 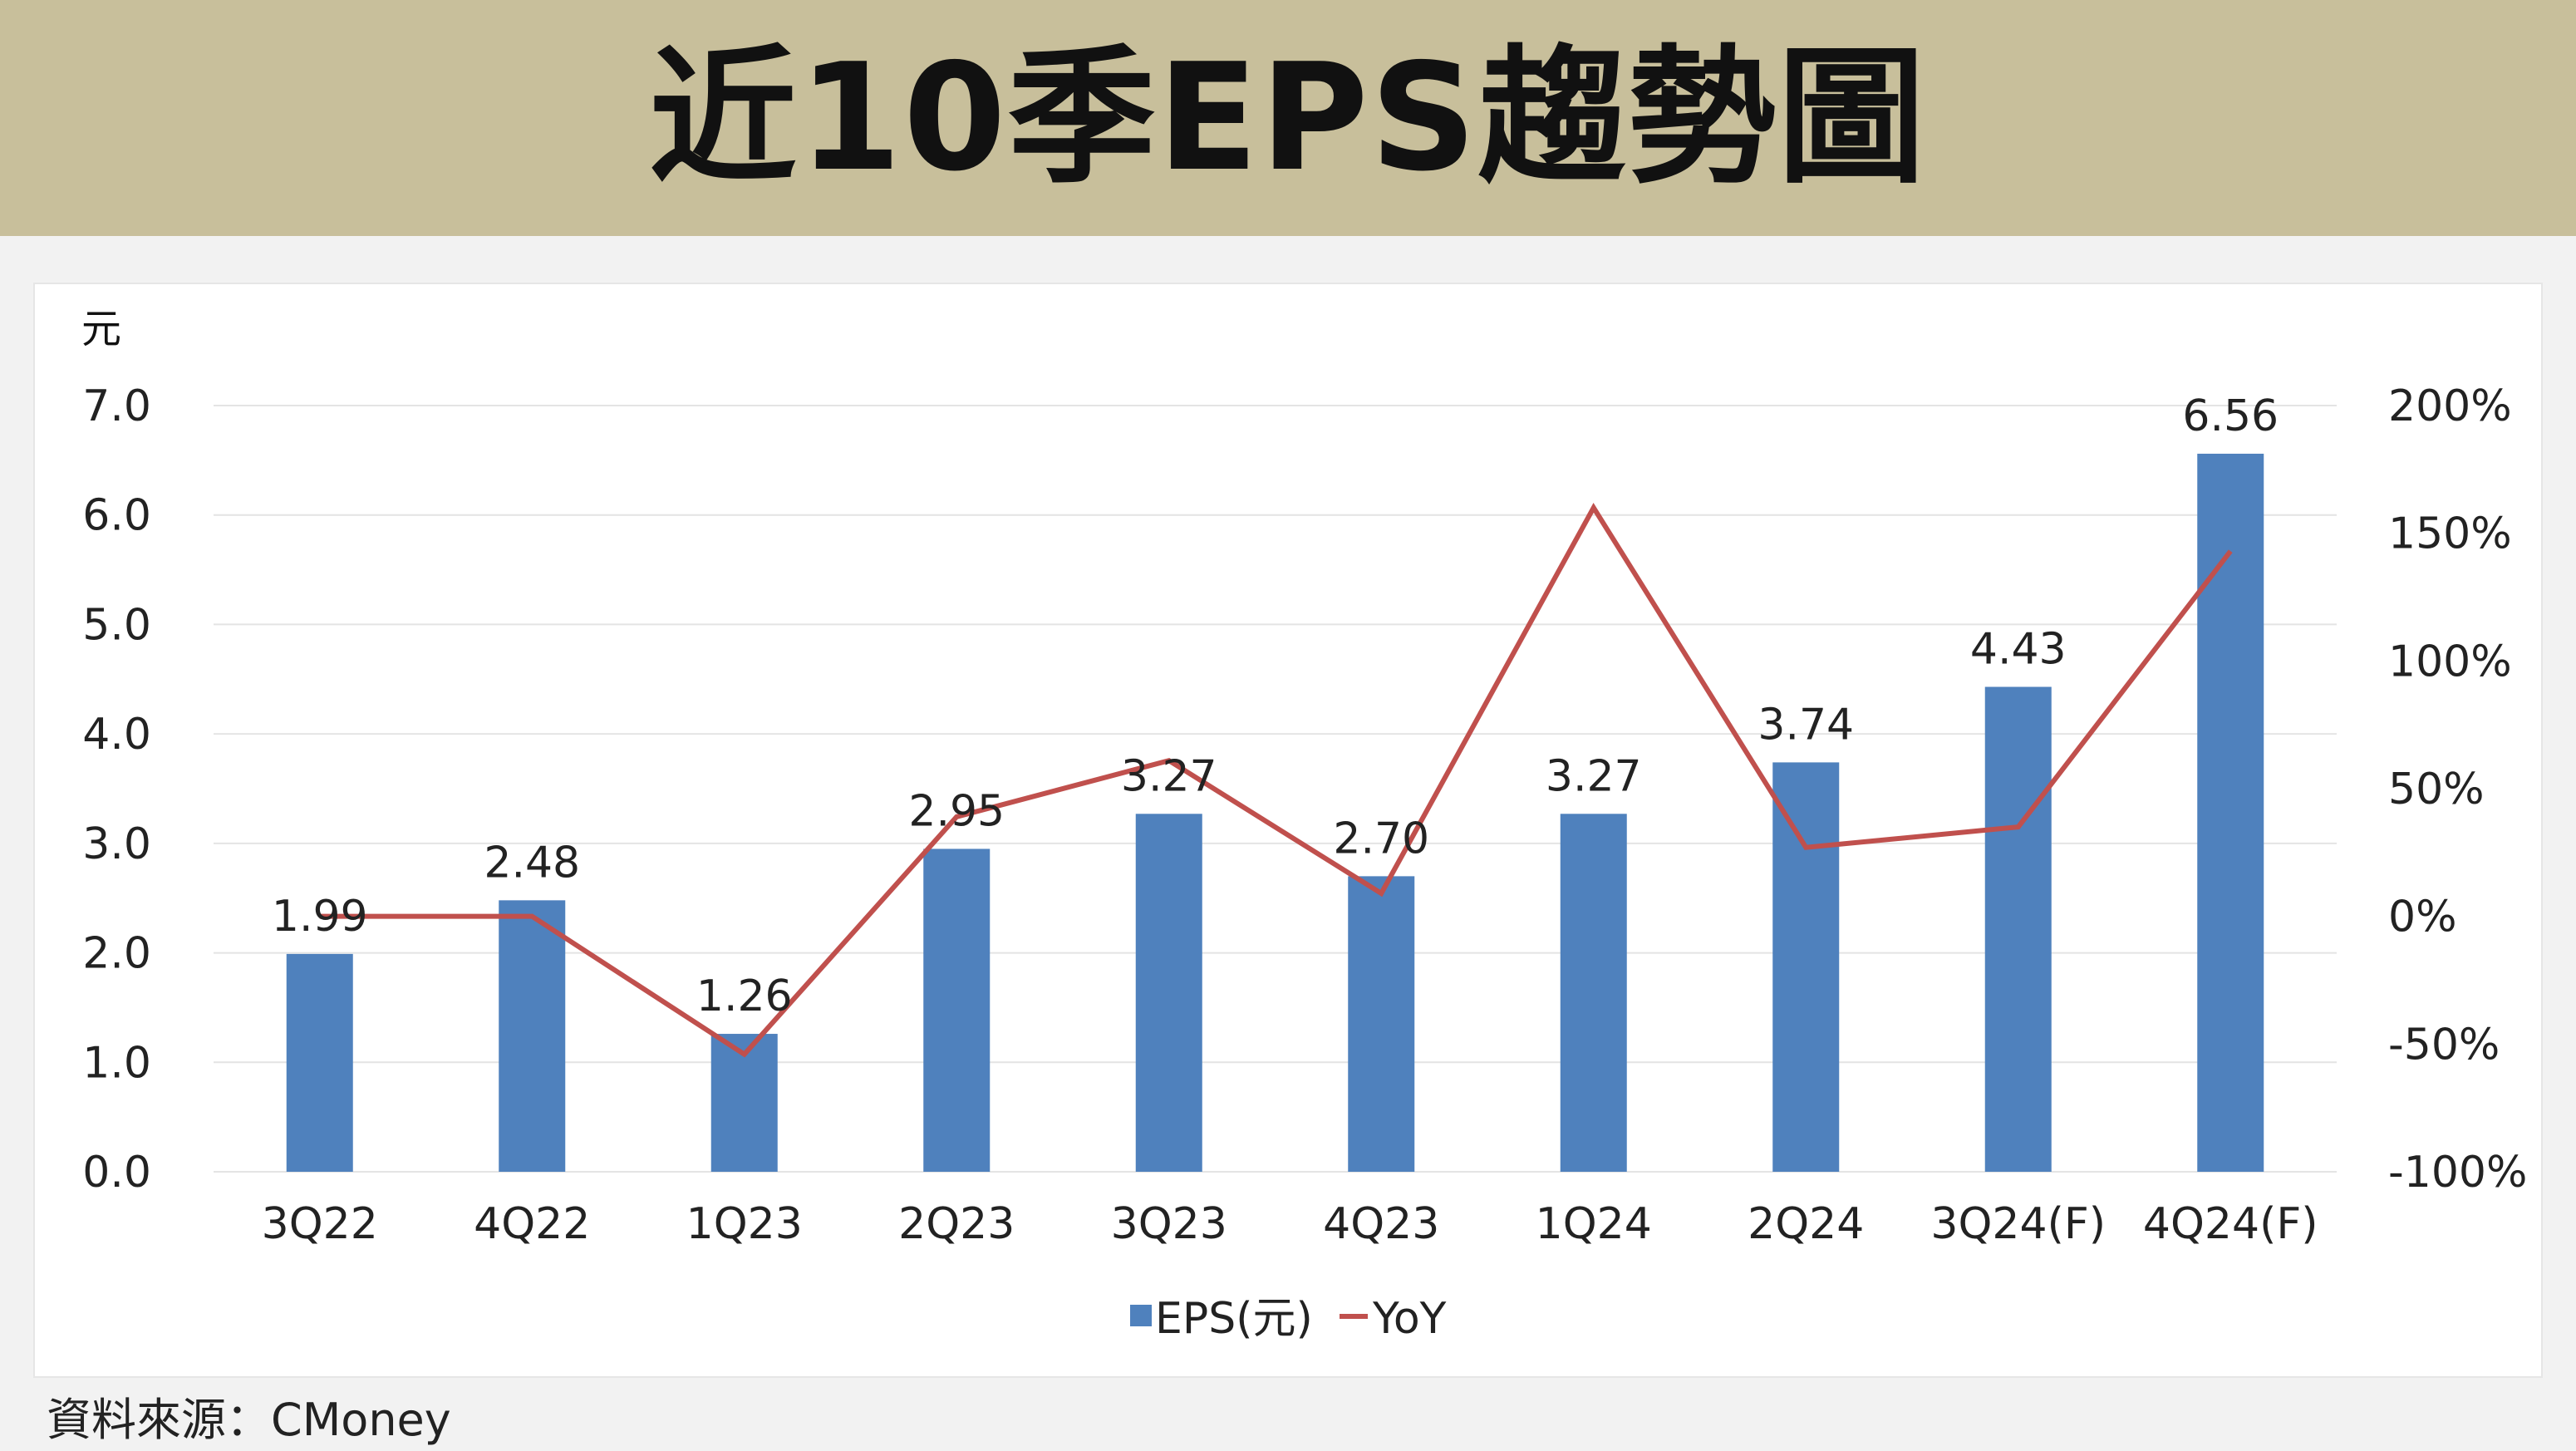 I want to click on eps-data-label: 6.56, so click(x=2230, y=416).